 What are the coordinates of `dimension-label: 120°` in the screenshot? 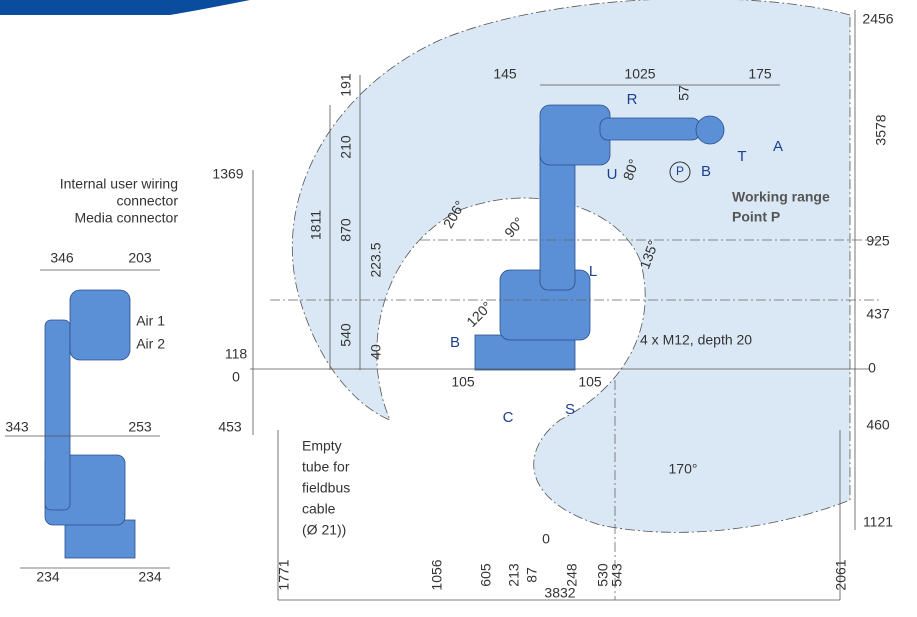 It's located at (479, 314).